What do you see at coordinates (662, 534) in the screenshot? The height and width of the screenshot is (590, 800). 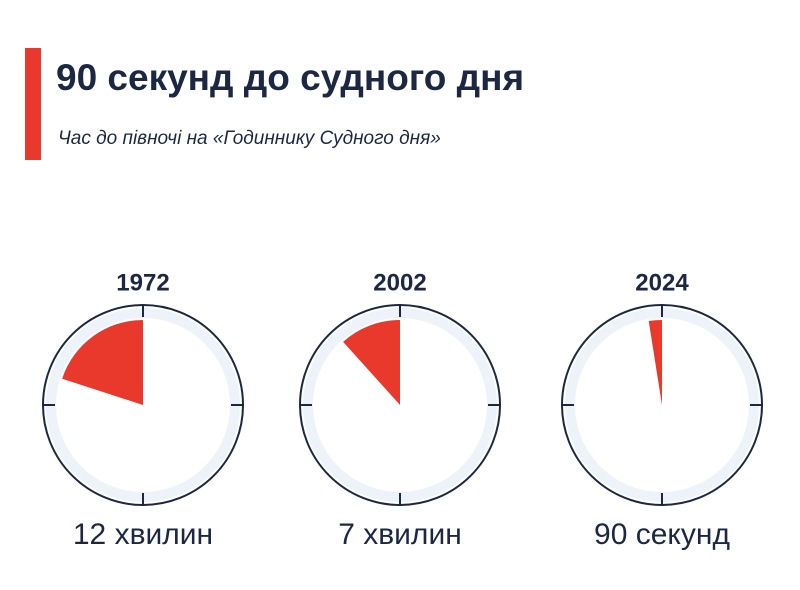 I see `value-label: 90 секунд` at bounding box center [662, 534].